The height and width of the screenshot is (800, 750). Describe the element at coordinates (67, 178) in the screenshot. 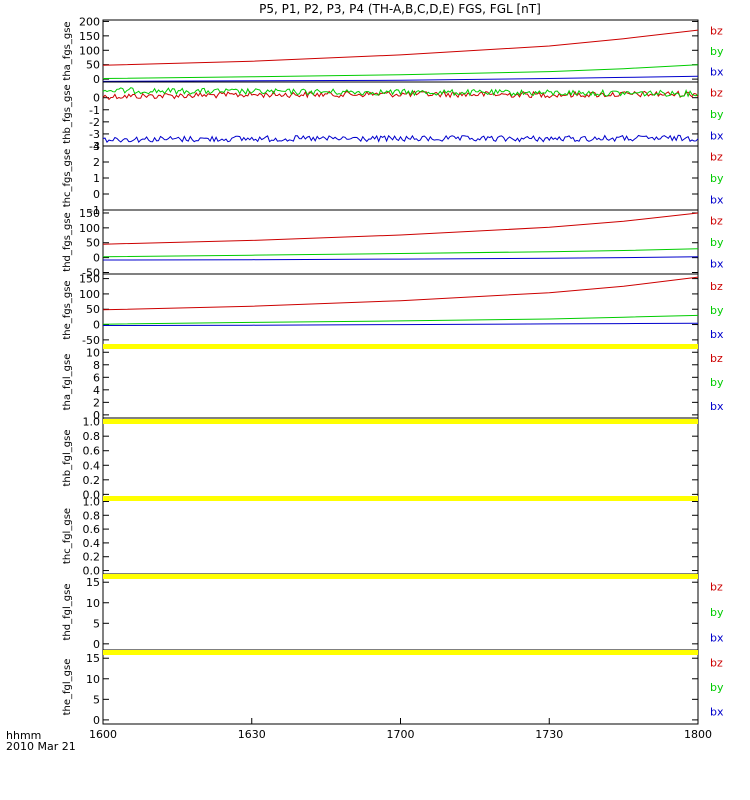

I see `y-axis-label: thc_fgs_gse` at that location.